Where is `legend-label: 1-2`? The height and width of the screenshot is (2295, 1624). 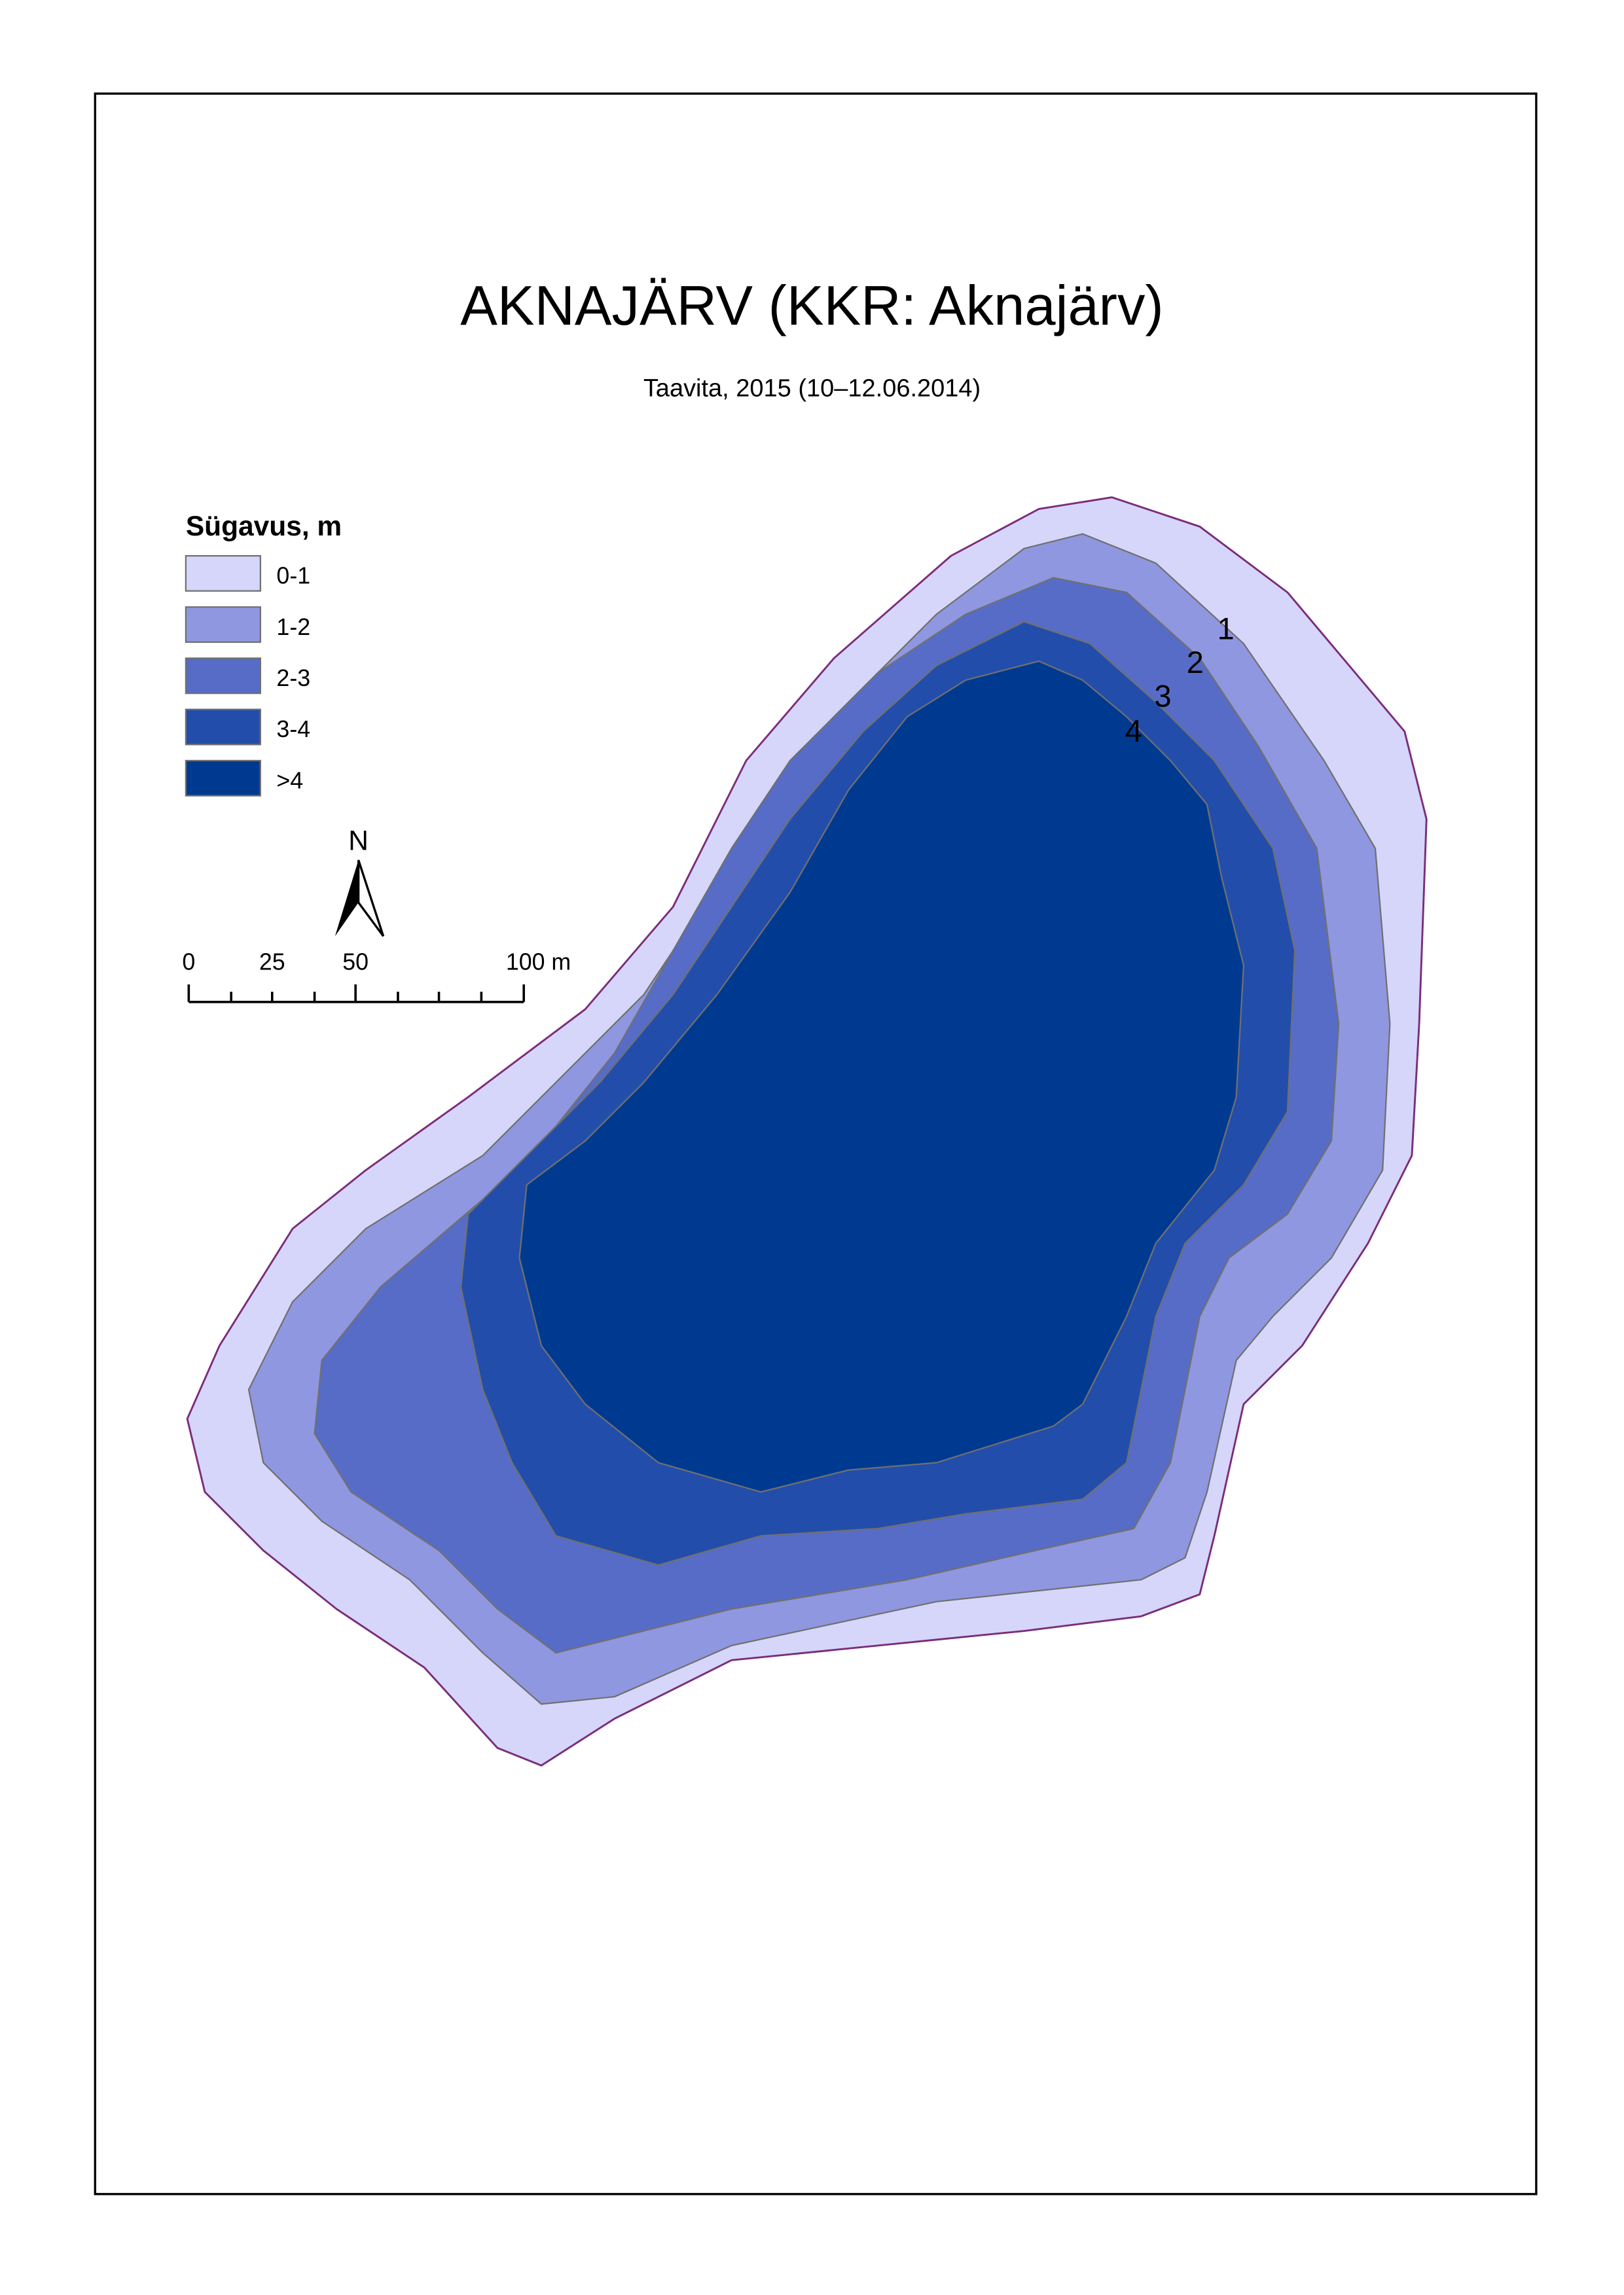 legend-label: 1-2 is located at coordinates (293, 627).